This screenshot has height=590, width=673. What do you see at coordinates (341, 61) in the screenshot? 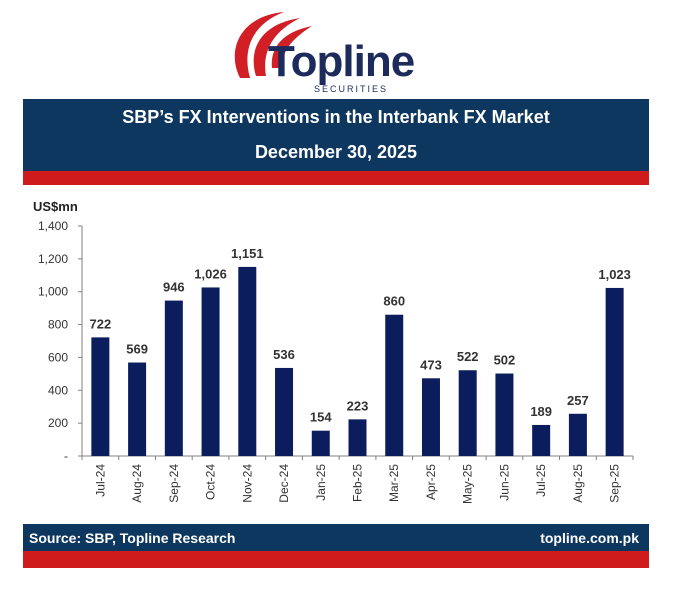
I see `logo-wordmark: Topline` at bounding box center [341, 61].